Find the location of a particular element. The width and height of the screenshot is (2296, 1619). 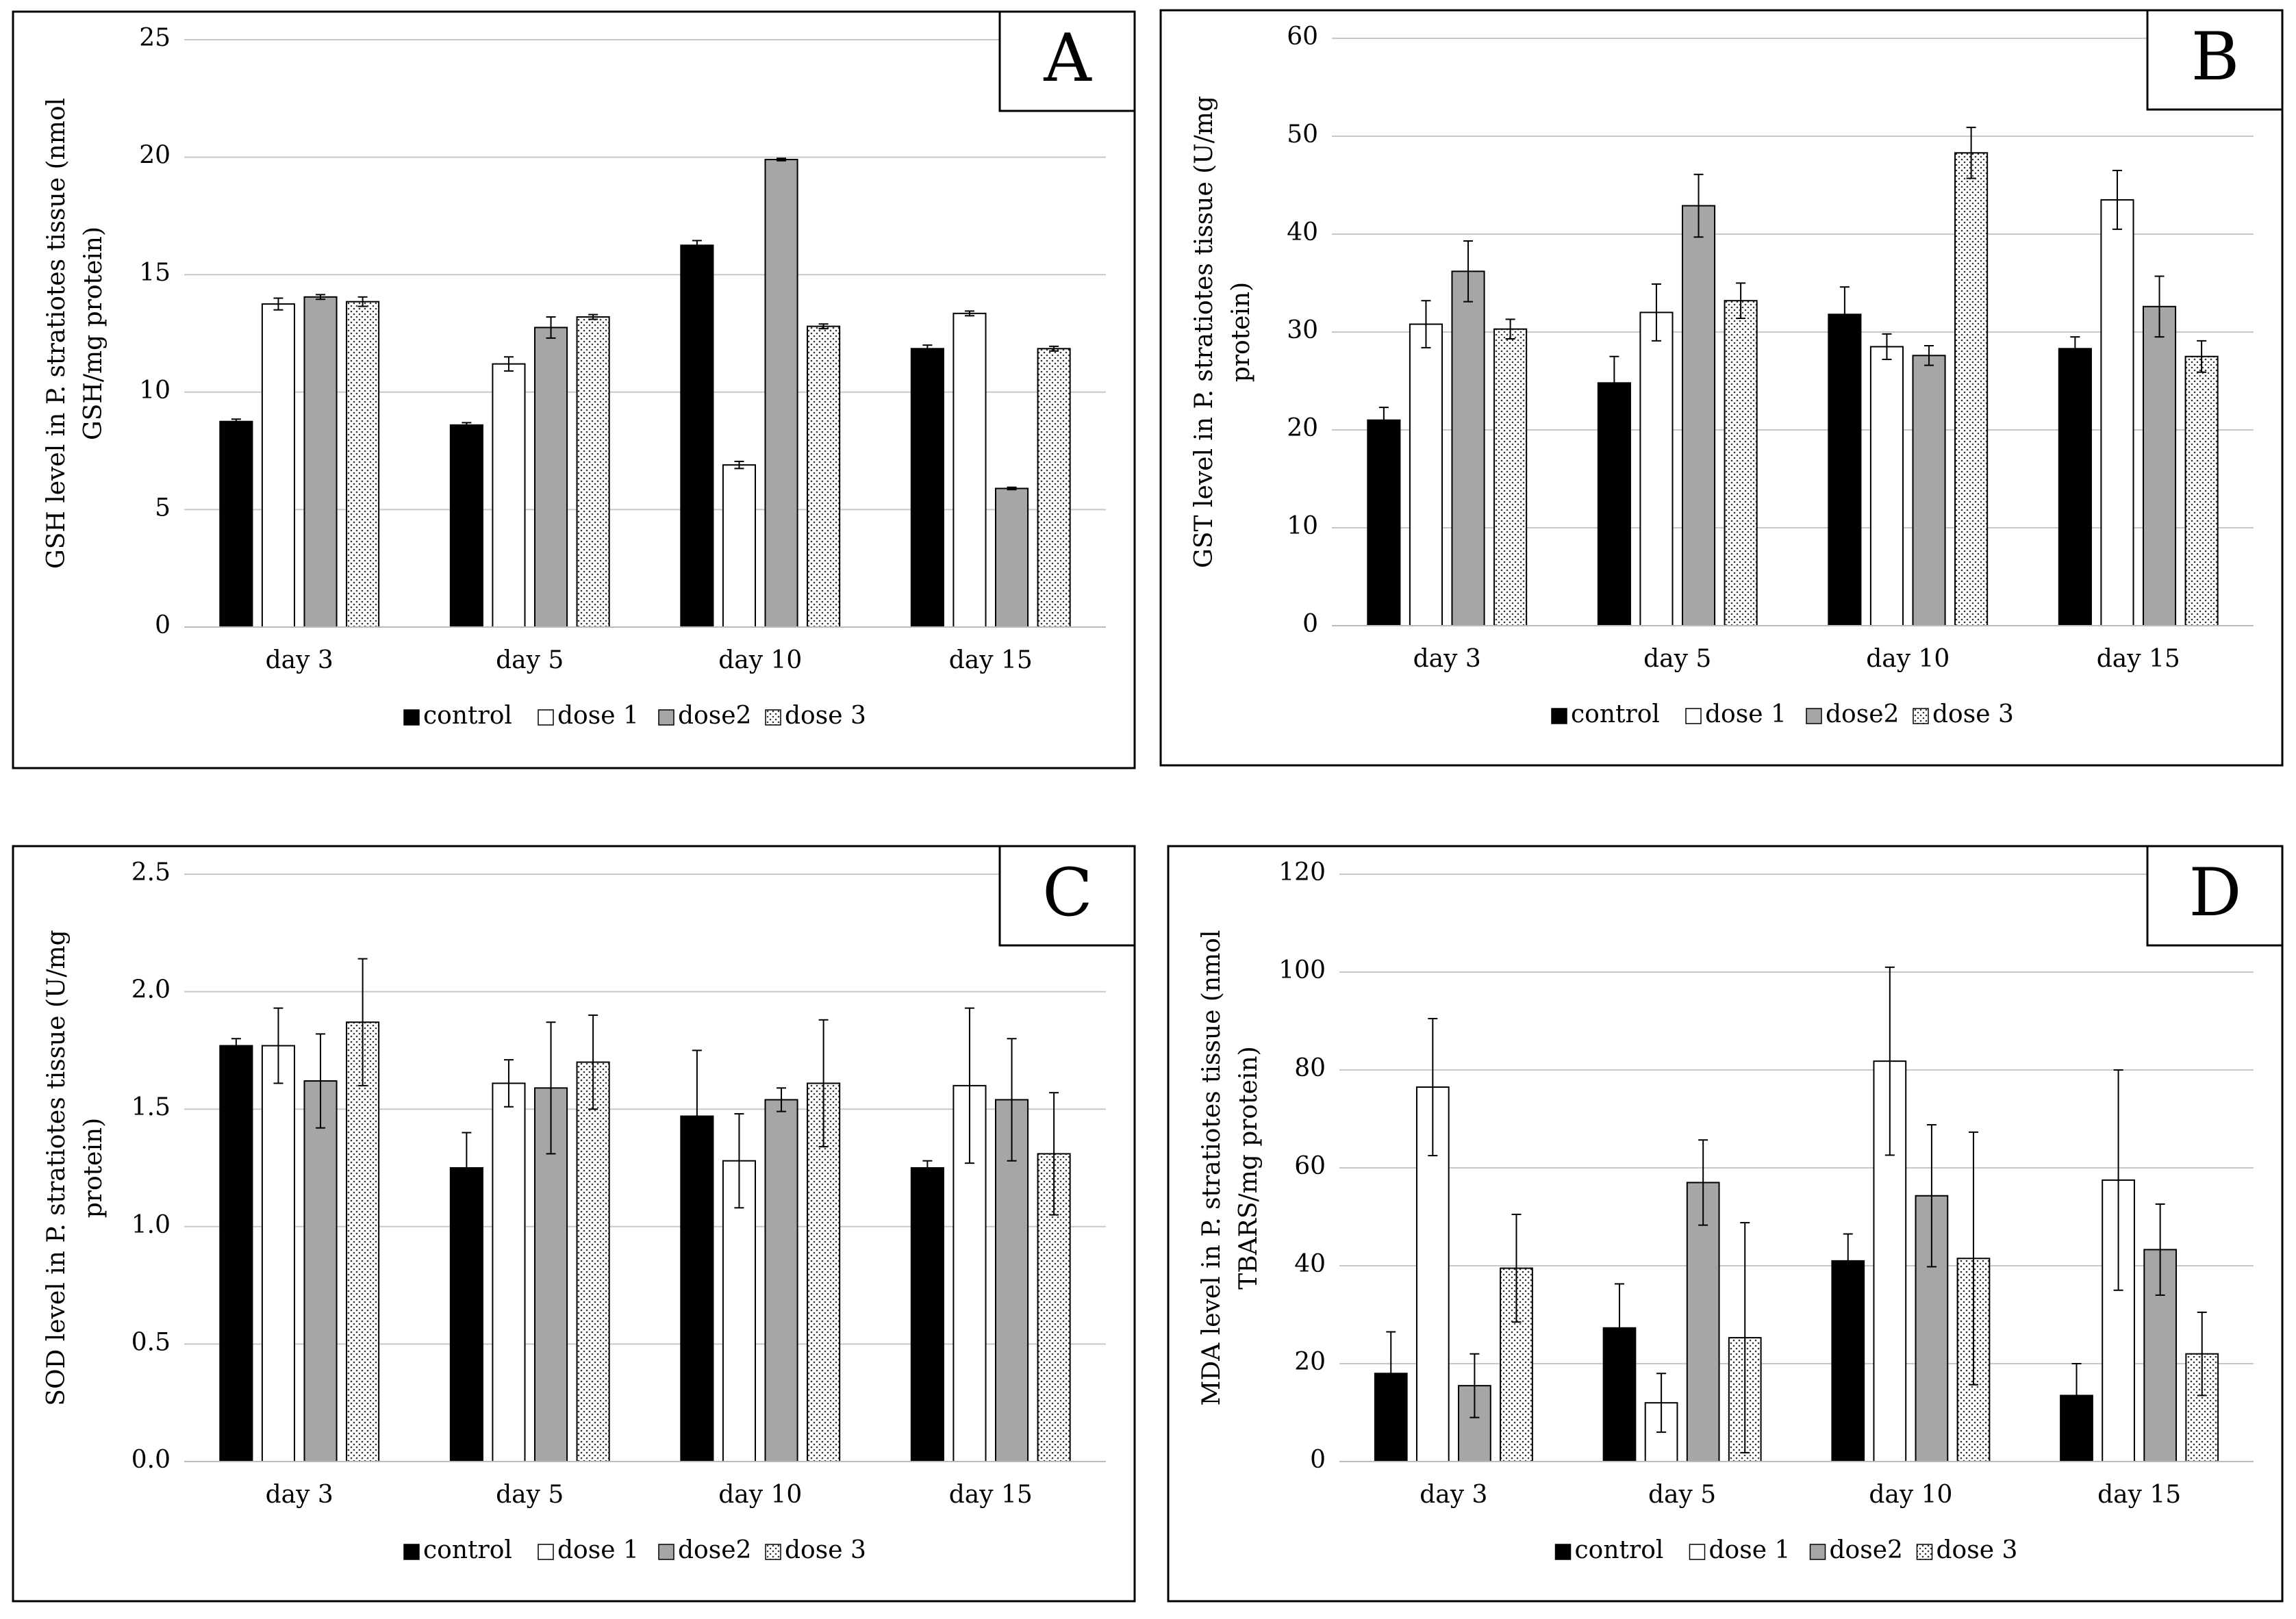

legend-label: dose 3 is located at coordinates (825, 716).